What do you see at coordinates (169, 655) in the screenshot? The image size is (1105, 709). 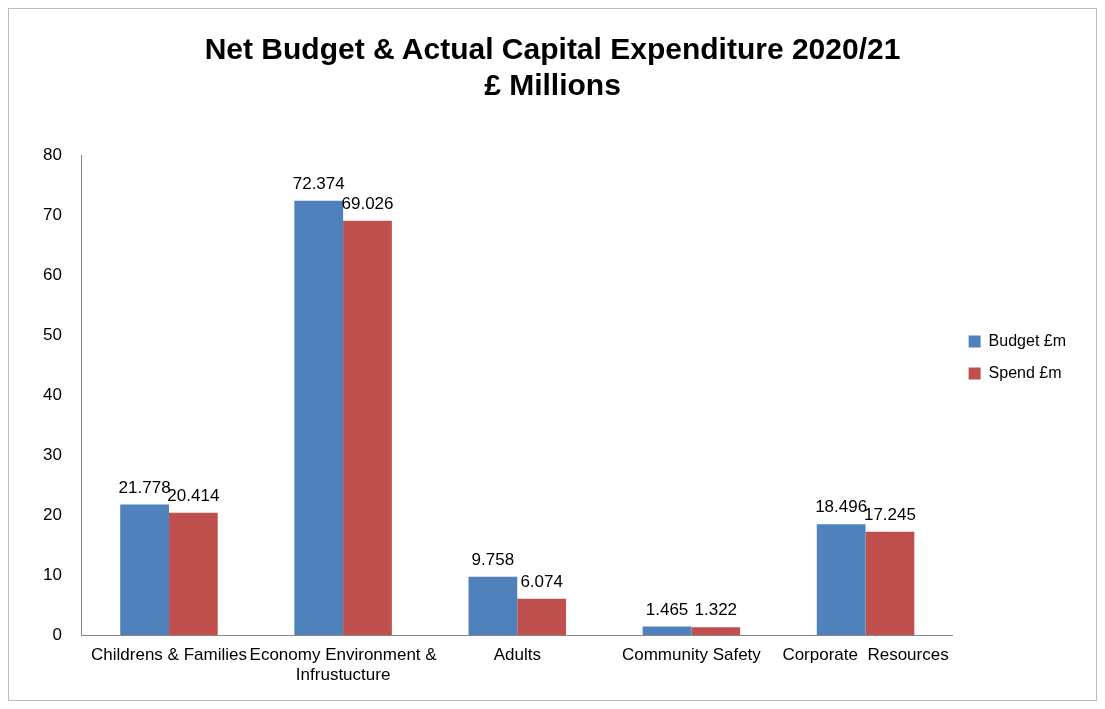 I see `x-tick-label: Childrens & Families` at bounding box center [169, 655].